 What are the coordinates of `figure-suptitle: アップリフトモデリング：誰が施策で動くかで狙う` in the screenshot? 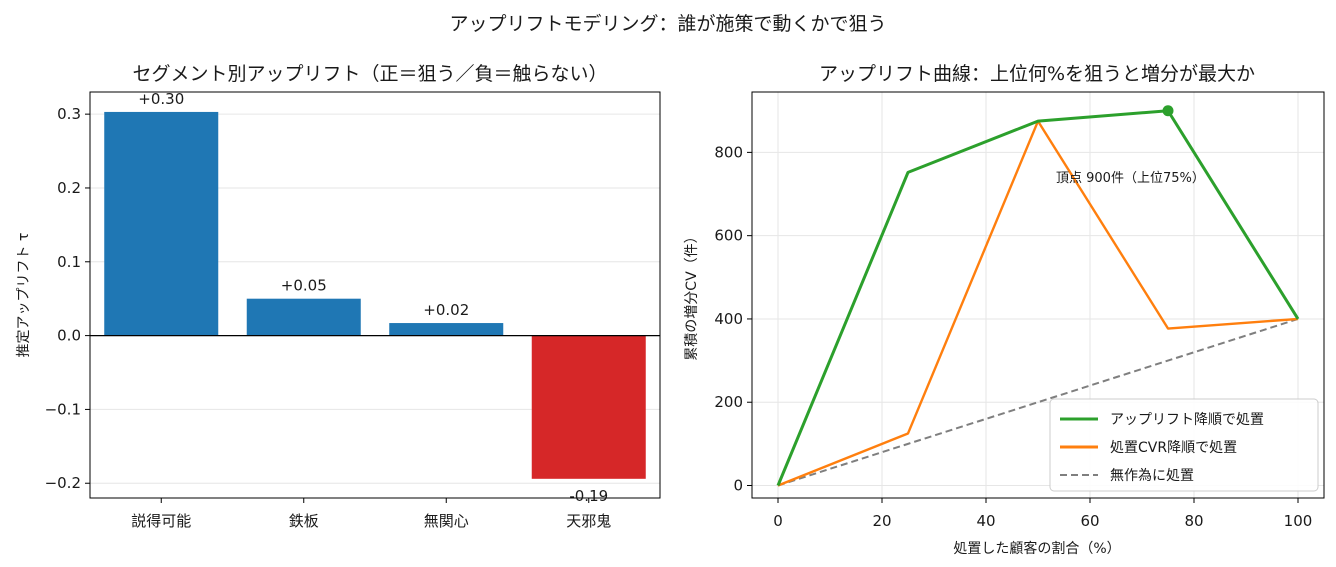 It's located at (667, 24).